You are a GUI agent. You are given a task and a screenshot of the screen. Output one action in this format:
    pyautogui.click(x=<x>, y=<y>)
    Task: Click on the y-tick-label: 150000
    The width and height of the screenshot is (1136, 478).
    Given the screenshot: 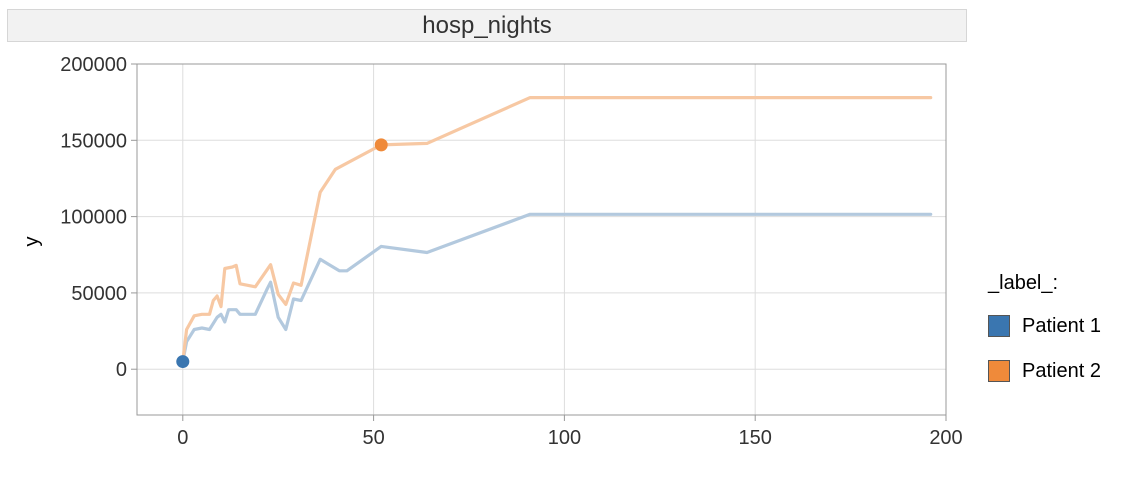 What is the action you would take?
    pyautogui.click(x=93, y=141)
    